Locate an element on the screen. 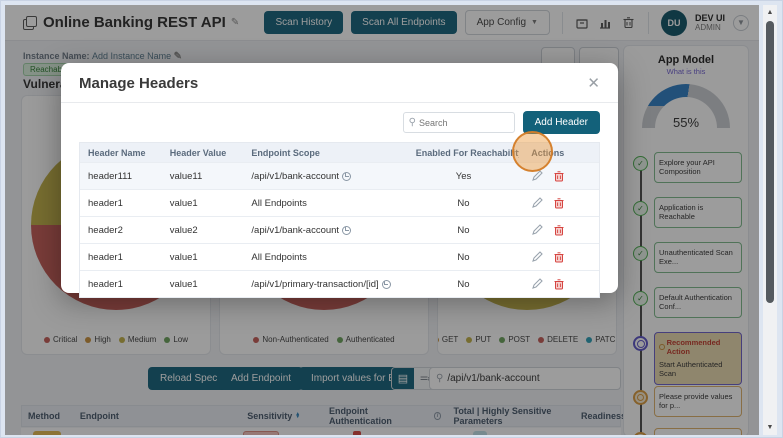  severity-legend: Critical High Medium Low is located at coordinates (116, 339).